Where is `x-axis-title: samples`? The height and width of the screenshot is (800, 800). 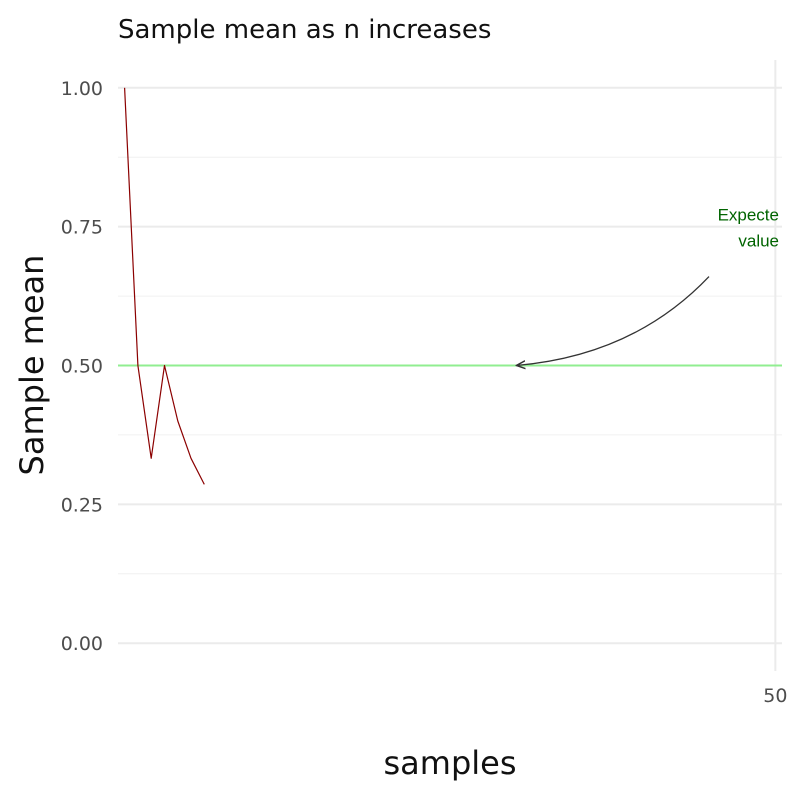
x-axis-title: samples is located at coordinates (449, 763).